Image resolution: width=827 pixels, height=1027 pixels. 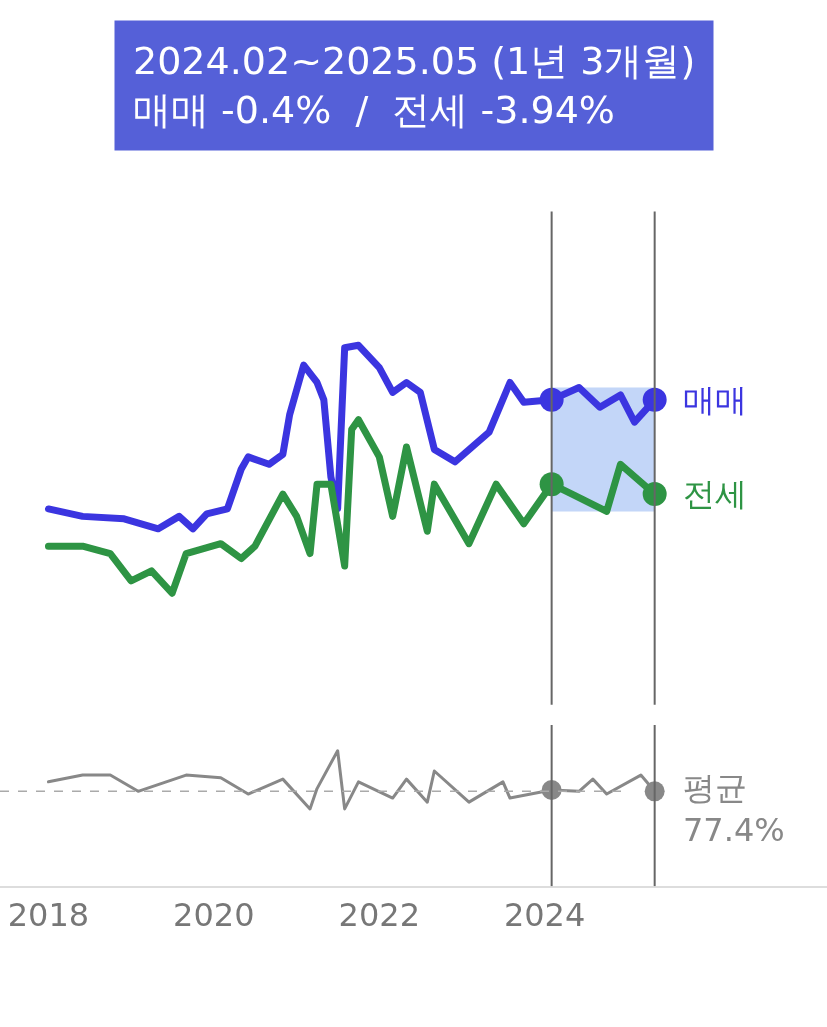 I want to click on series-label: 평균, so click(x=715, y=788).